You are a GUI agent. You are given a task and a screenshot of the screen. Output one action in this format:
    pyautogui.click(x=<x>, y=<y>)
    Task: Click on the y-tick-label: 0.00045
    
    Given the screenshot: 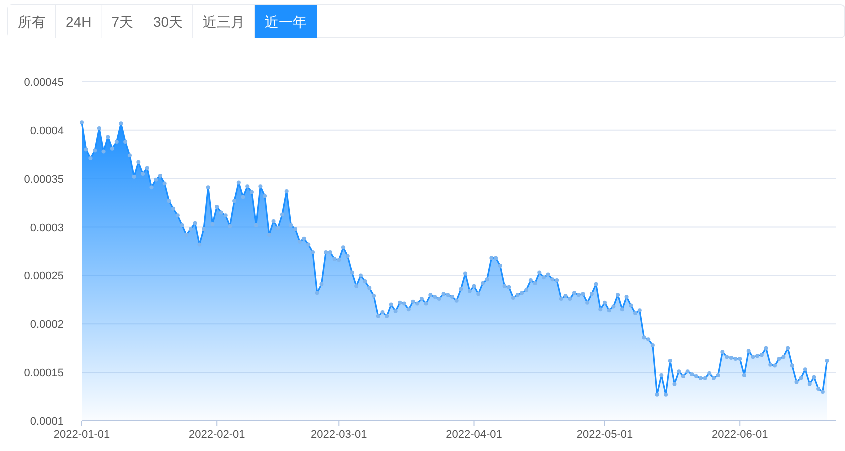 What is the action you would take?
    pyautogui.click(x=44, y=83)
    